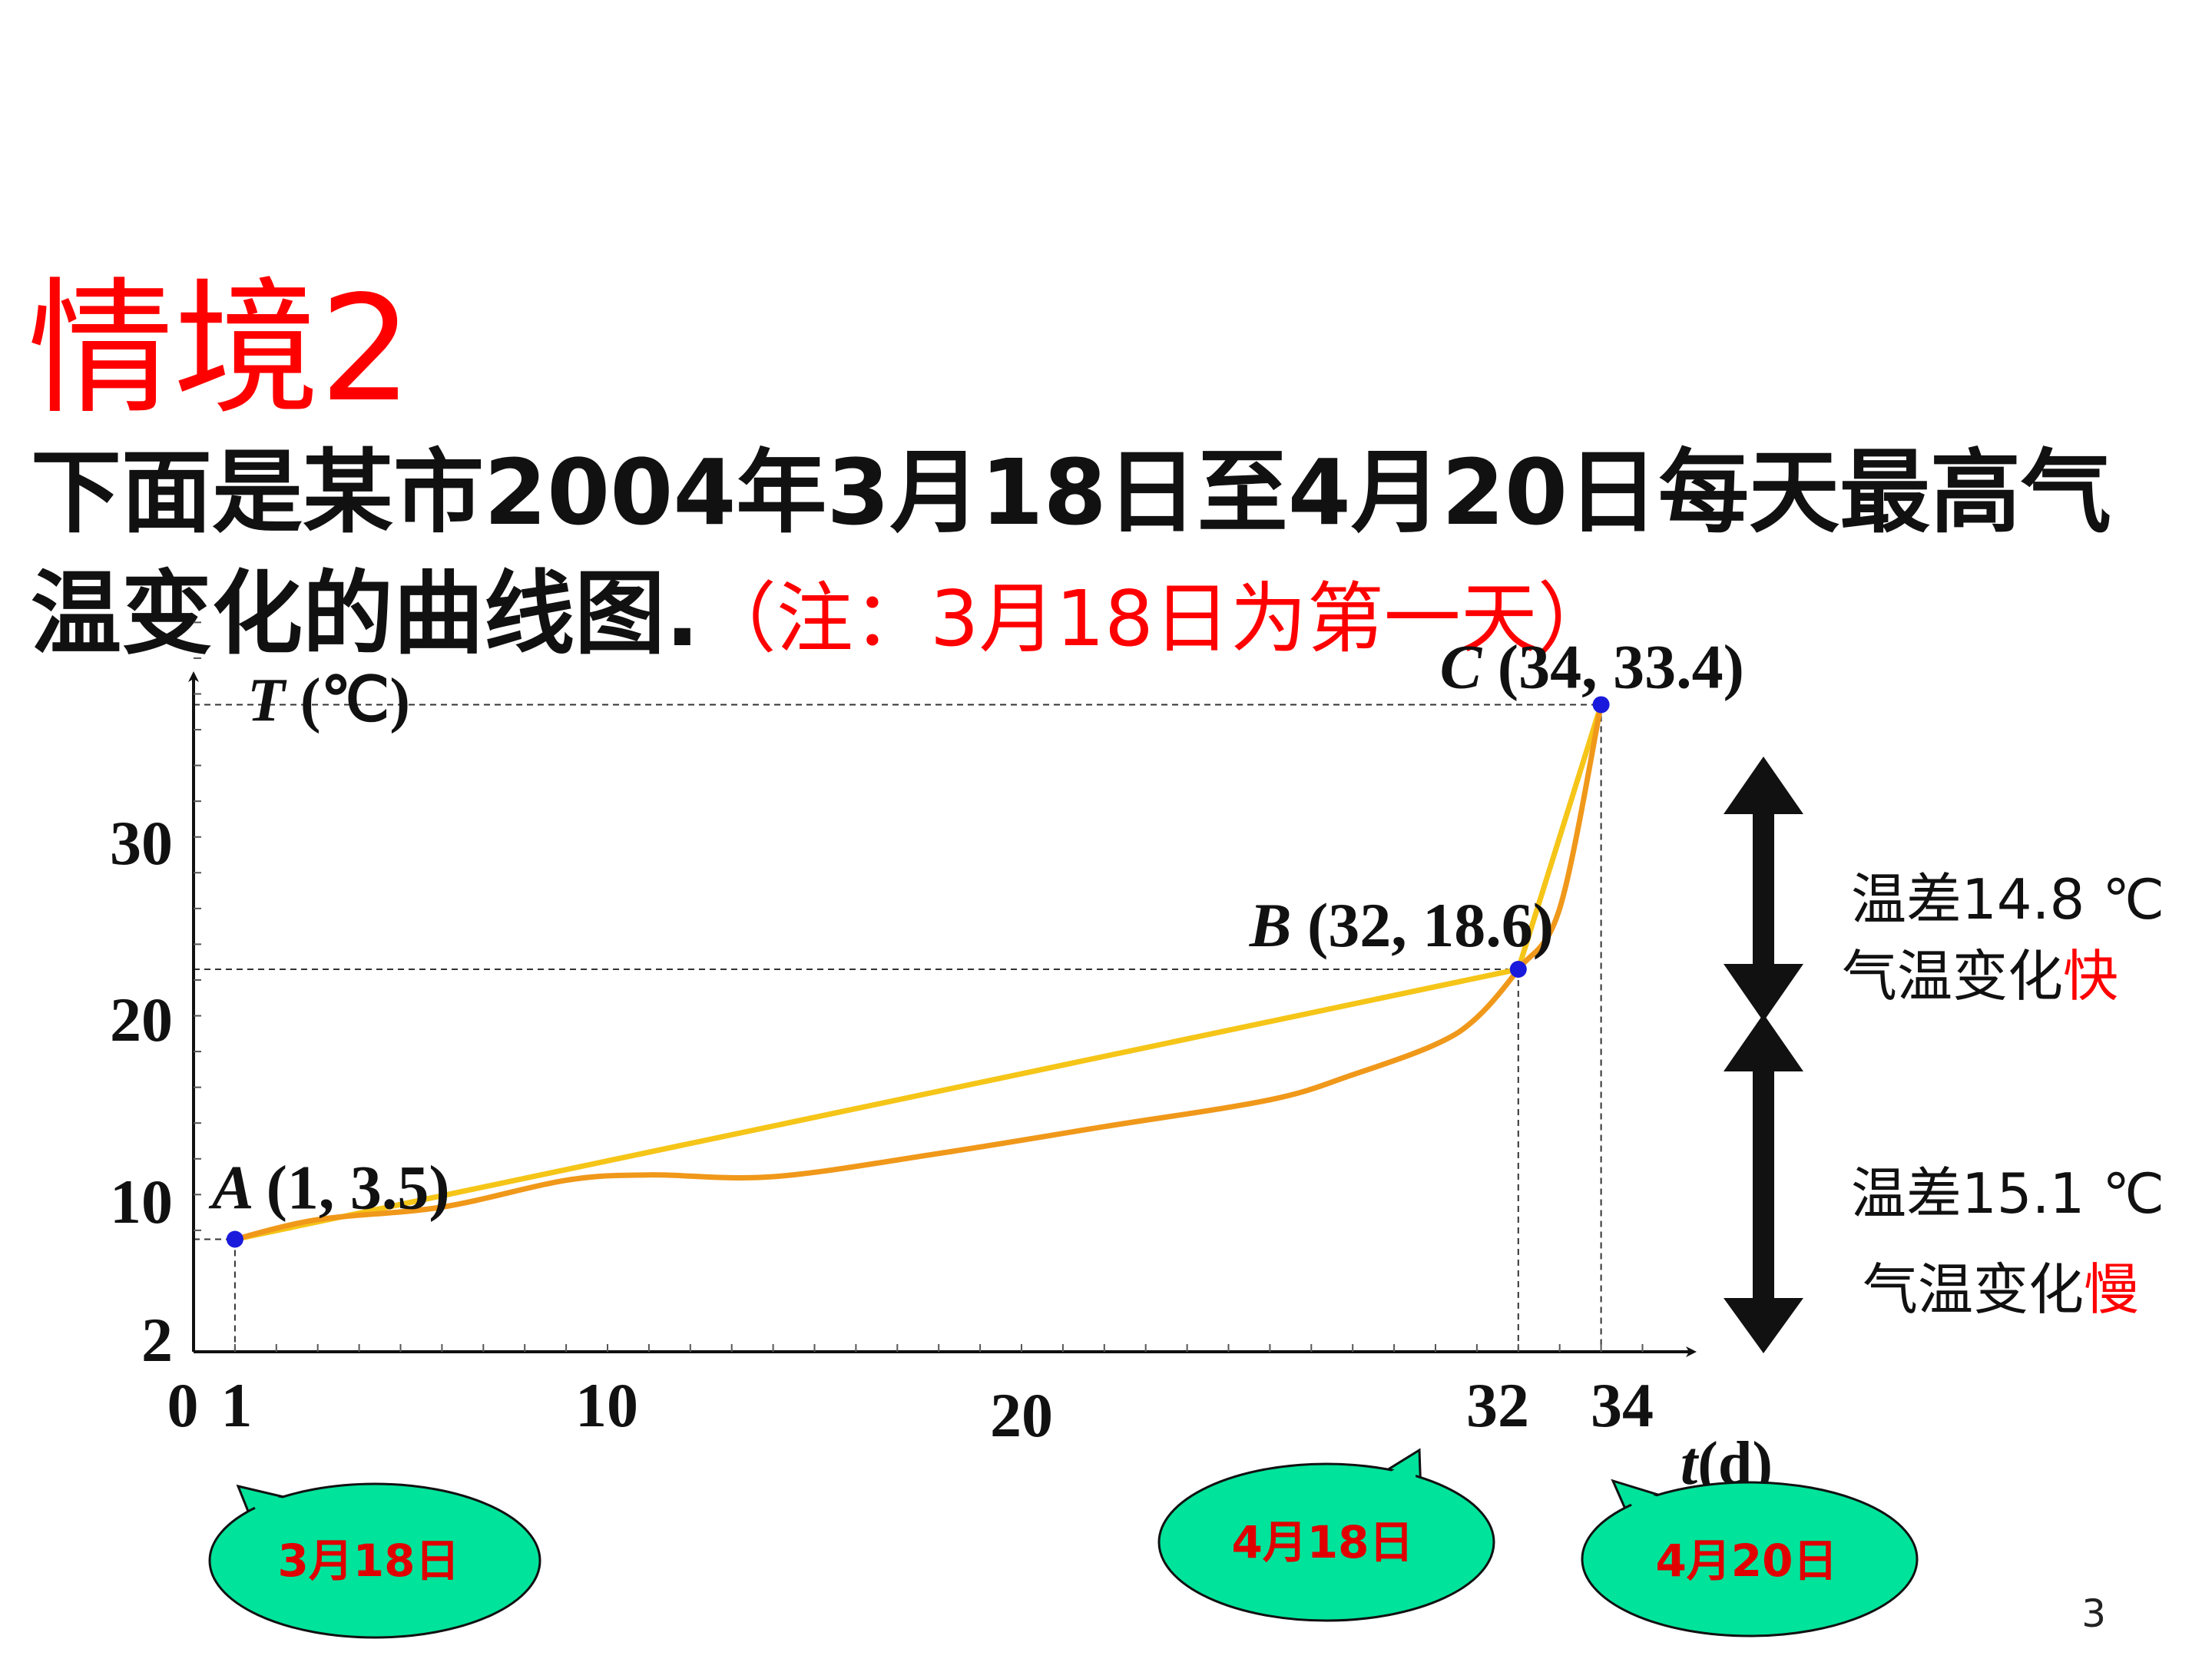  I want to click on point-label-C: C (34, 33.4), so click(1592, 666).